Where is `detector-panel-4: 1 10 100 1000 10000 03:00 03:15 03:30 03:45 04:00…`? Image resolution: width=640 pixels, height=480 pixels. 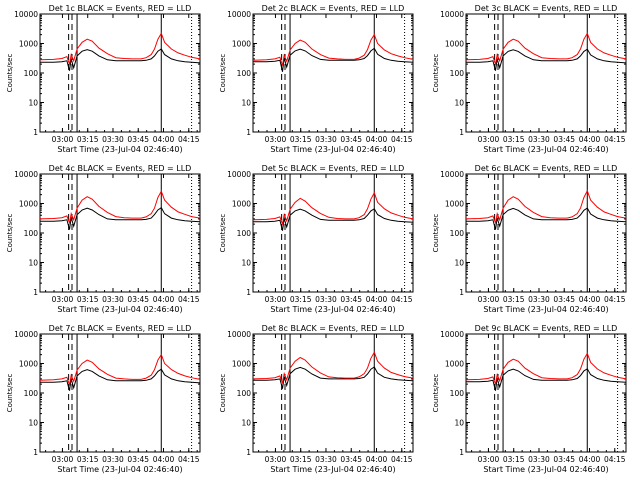
detector-panel-4: 1 10 100 1000 10000 03:00 03:15 03:30 03:45 04:00… is located at coordinates (103, 239).